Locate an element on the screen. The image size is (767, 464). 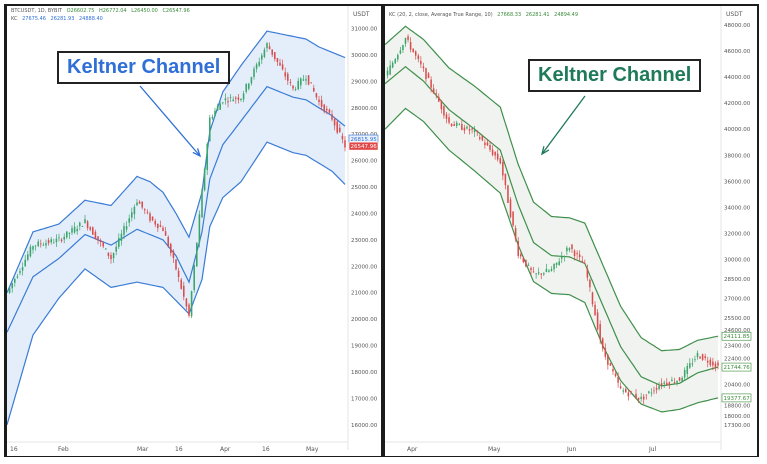
price-tag-label: 26547.96 is located at coordinates (364, 147).